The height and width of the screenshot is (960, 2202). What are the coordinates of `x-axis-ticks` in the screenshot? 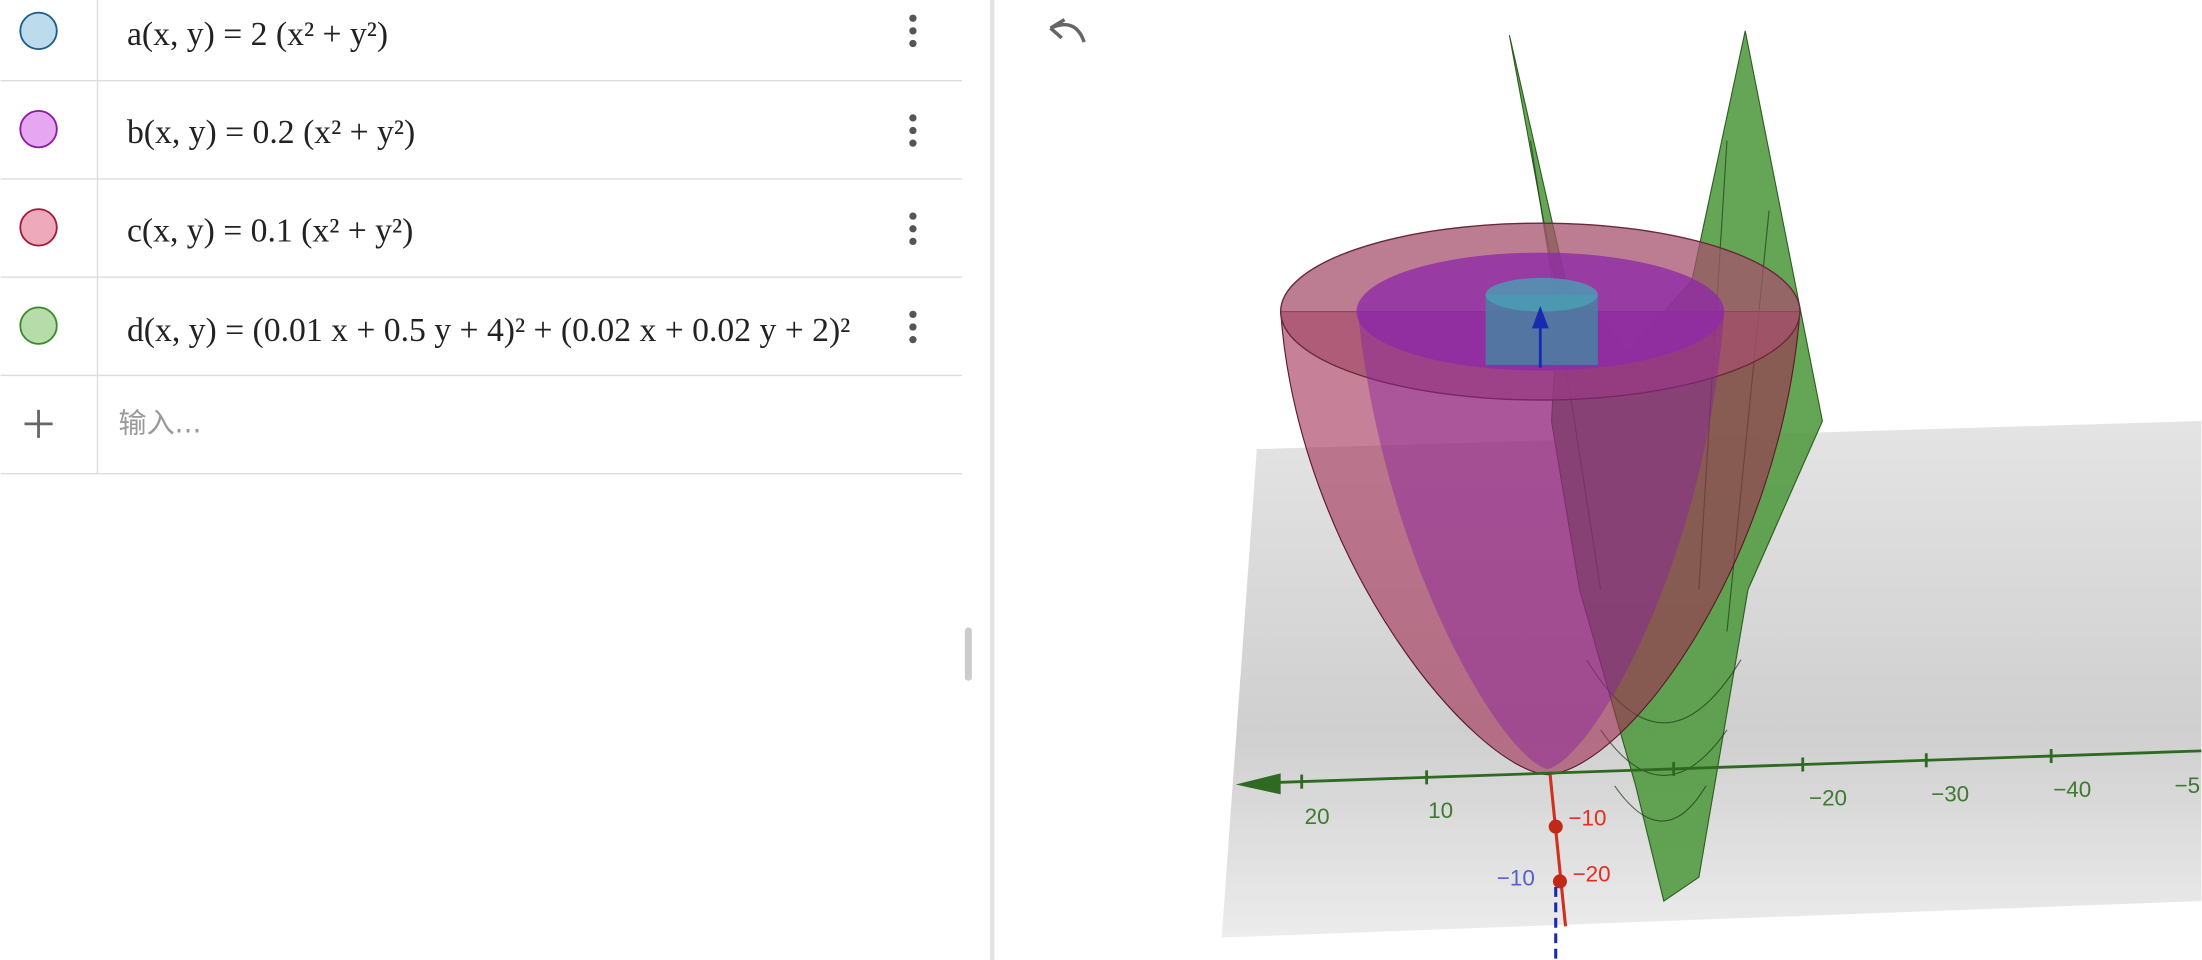 It's located at (1676, 768).